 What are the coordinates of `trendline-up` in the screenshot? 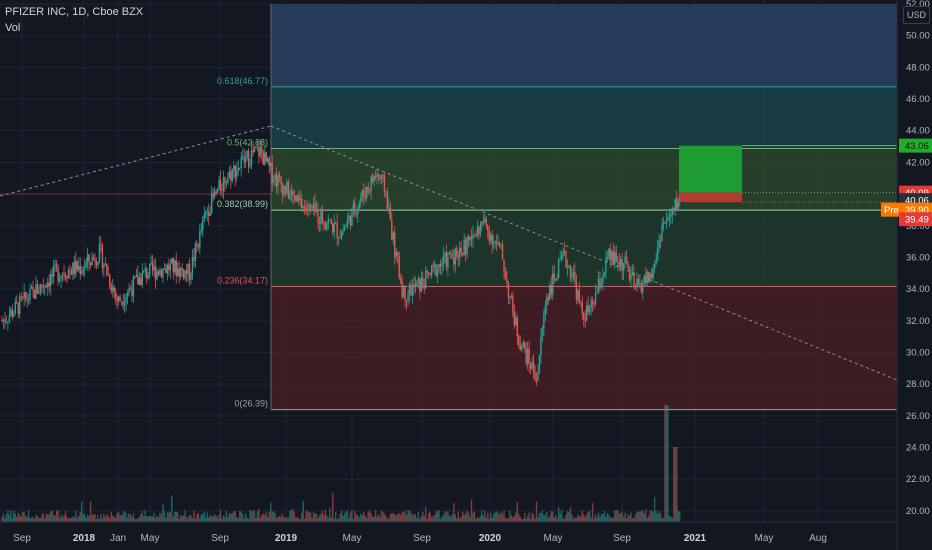 It's located at (136, 161).